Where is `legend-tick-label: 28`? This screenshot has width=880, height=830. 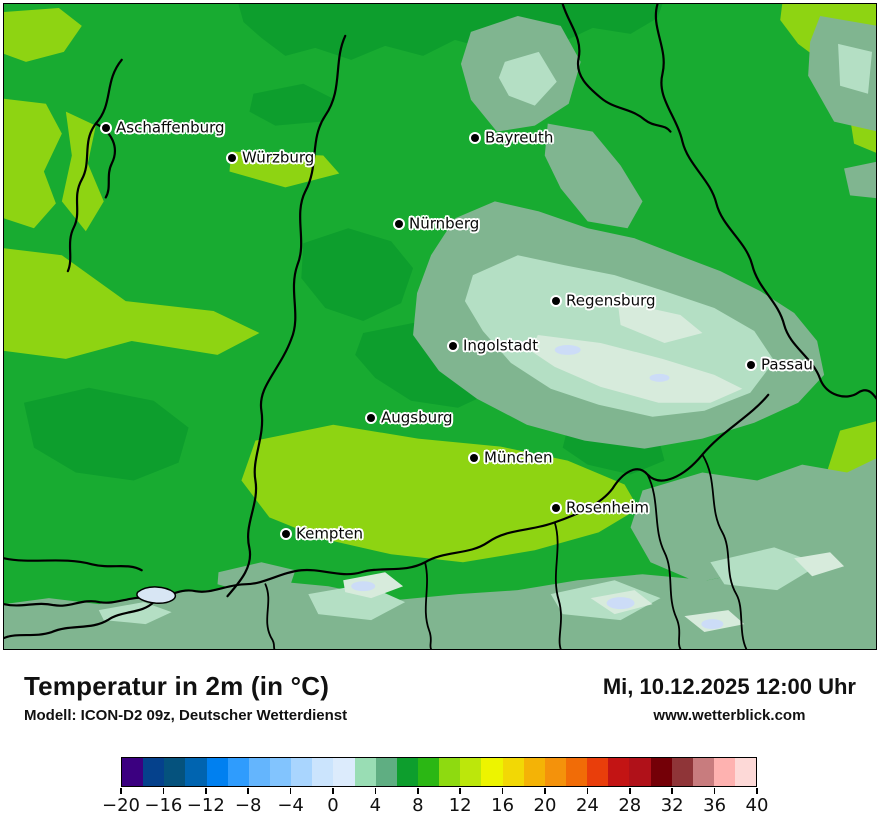
legend-tick-label: 28 is located at coordinates (630, 805).